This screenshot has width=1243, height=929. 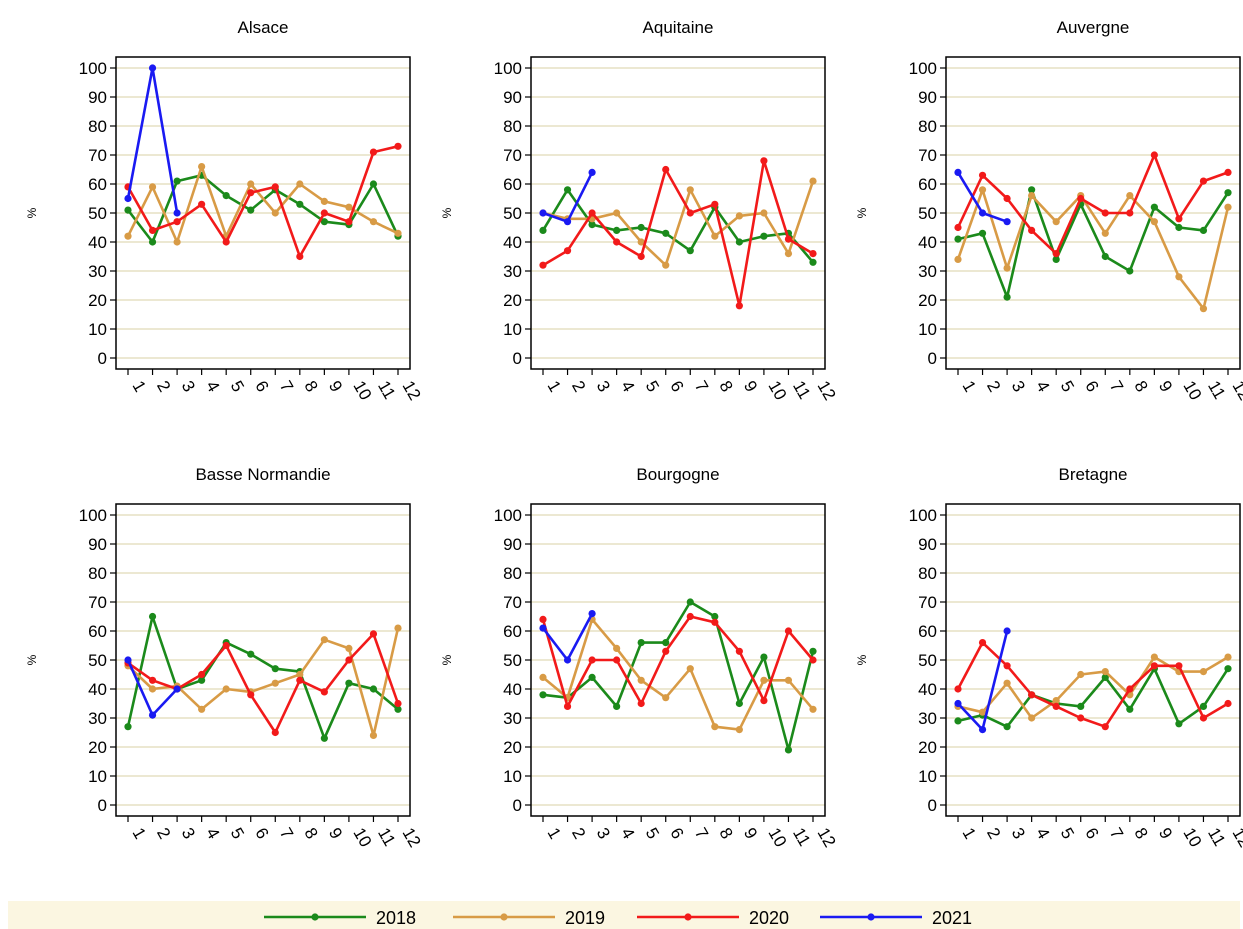 What do you see at coordinates (512, 689) in the screenshot?
I see `y-tick-label: 40` at bounding box center [512, 689].